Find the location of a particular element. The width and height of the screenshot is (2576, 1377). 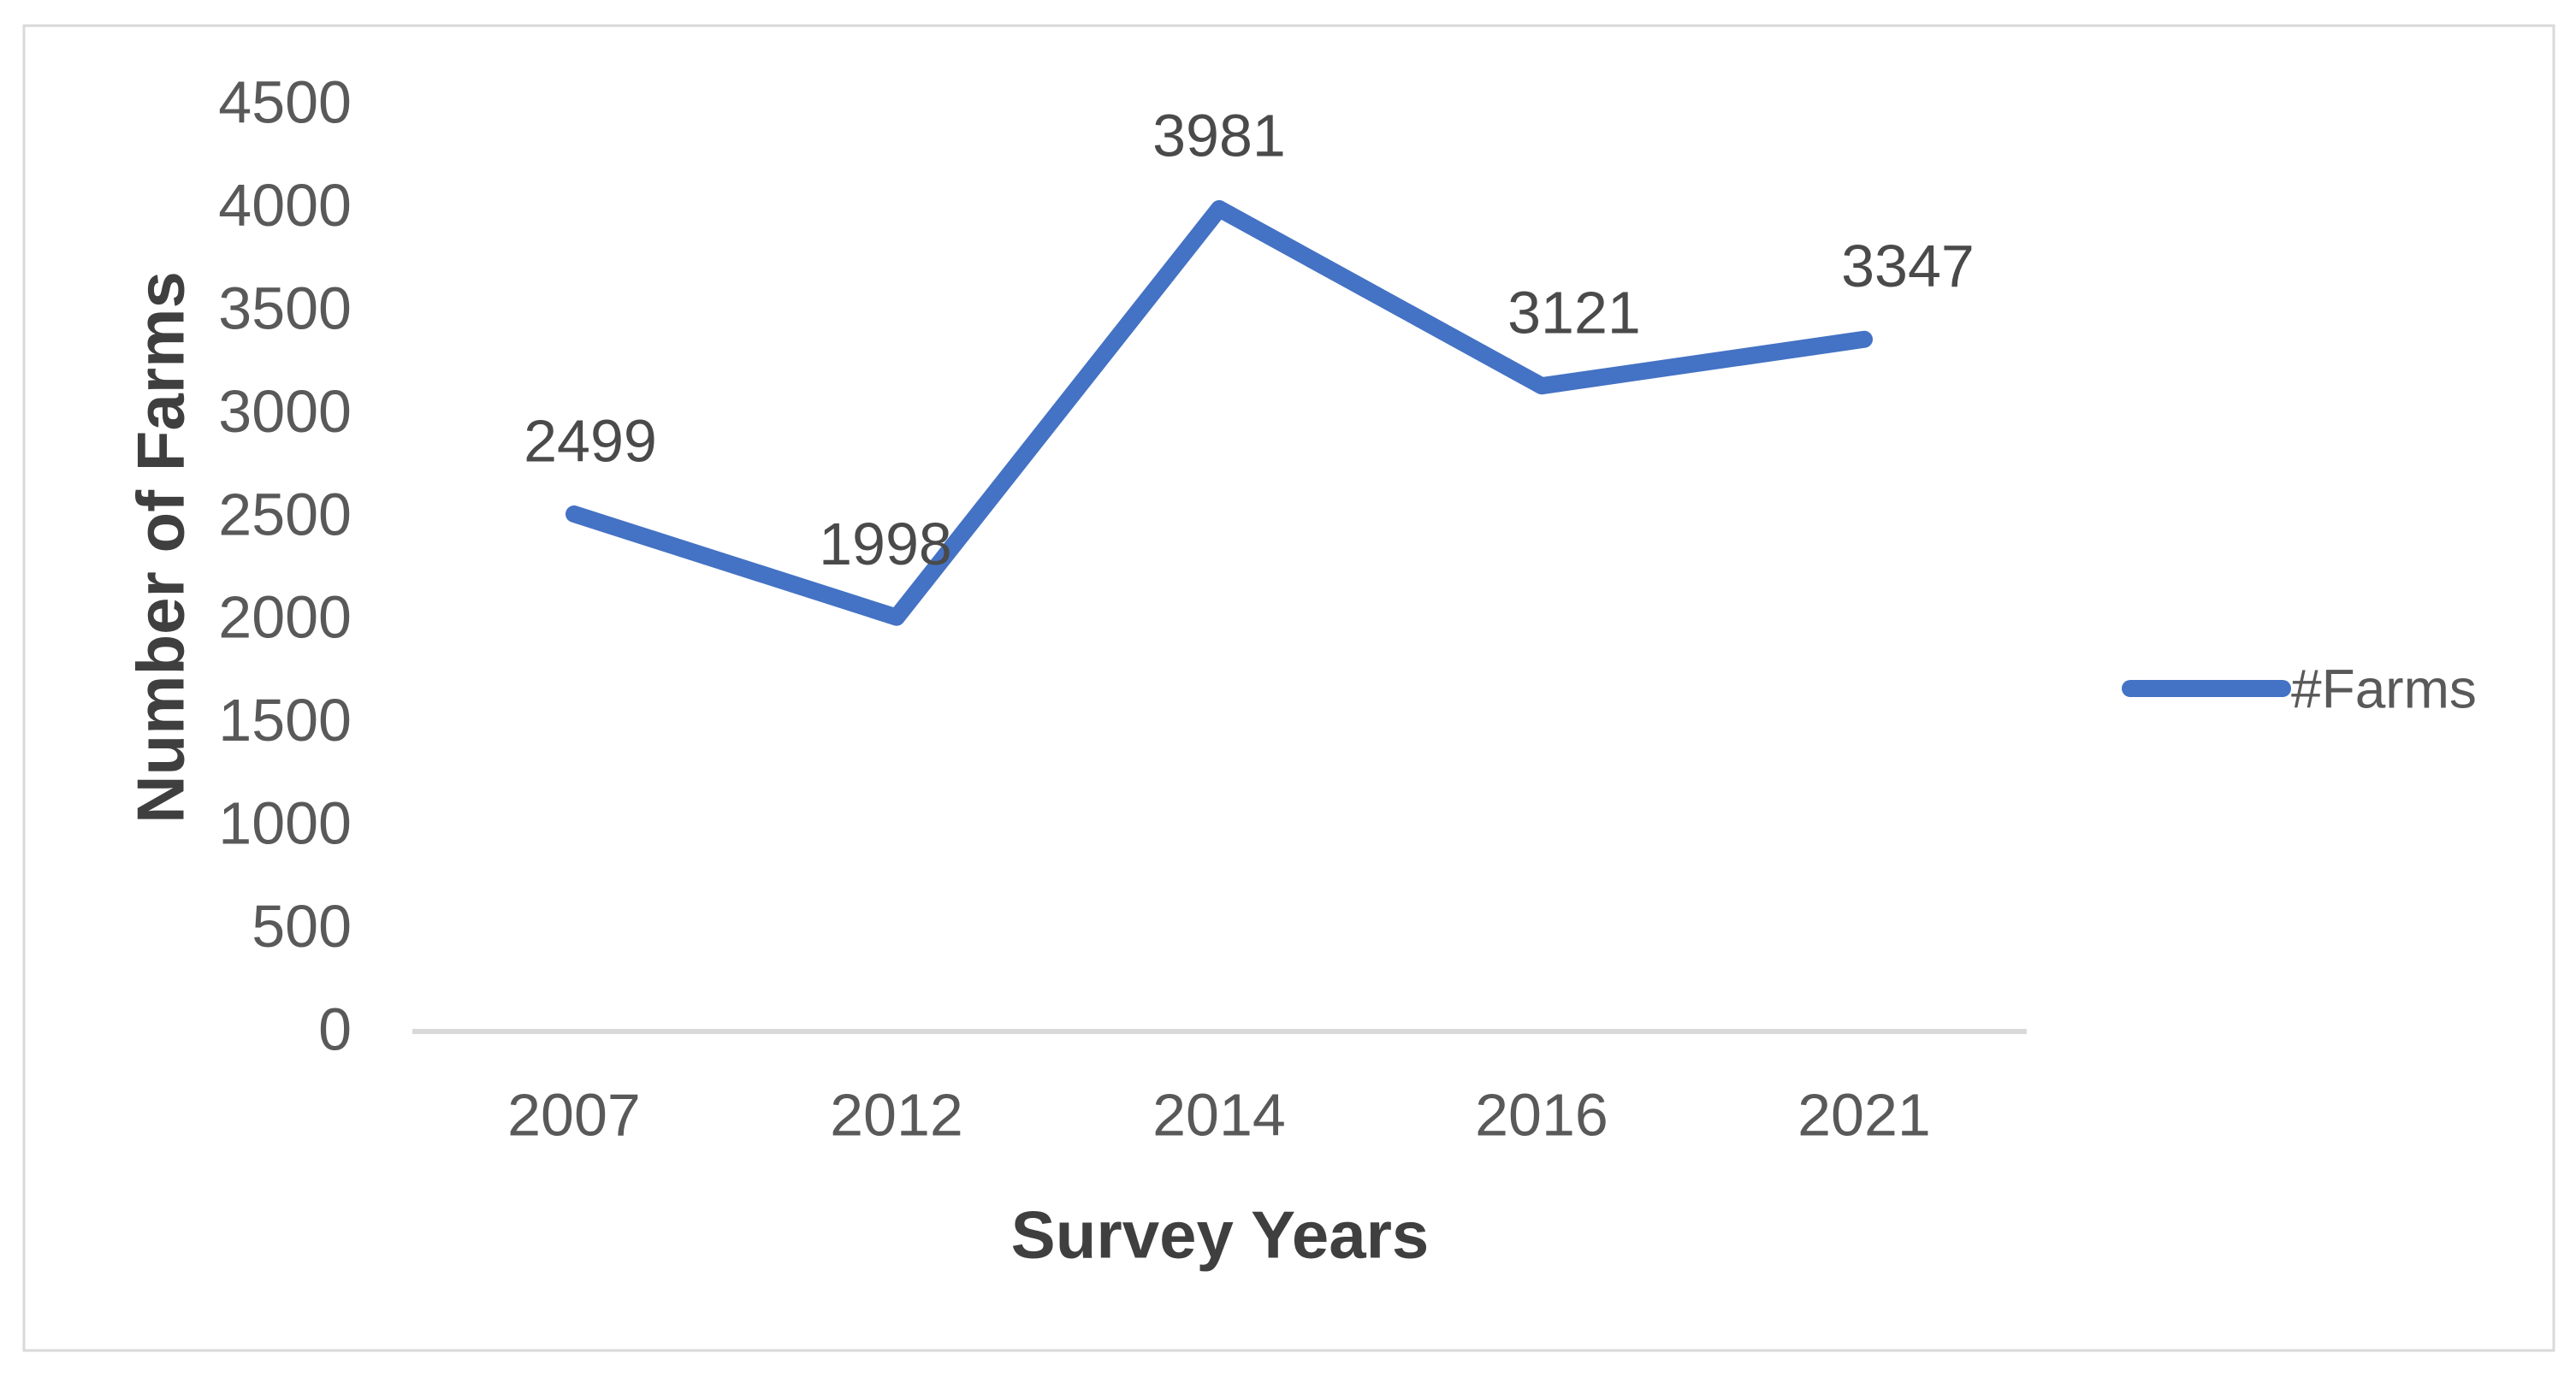

x-axis-tick-labels: 2007 2012 2014 2016 2021 is located at coordinates (1219, 1115).